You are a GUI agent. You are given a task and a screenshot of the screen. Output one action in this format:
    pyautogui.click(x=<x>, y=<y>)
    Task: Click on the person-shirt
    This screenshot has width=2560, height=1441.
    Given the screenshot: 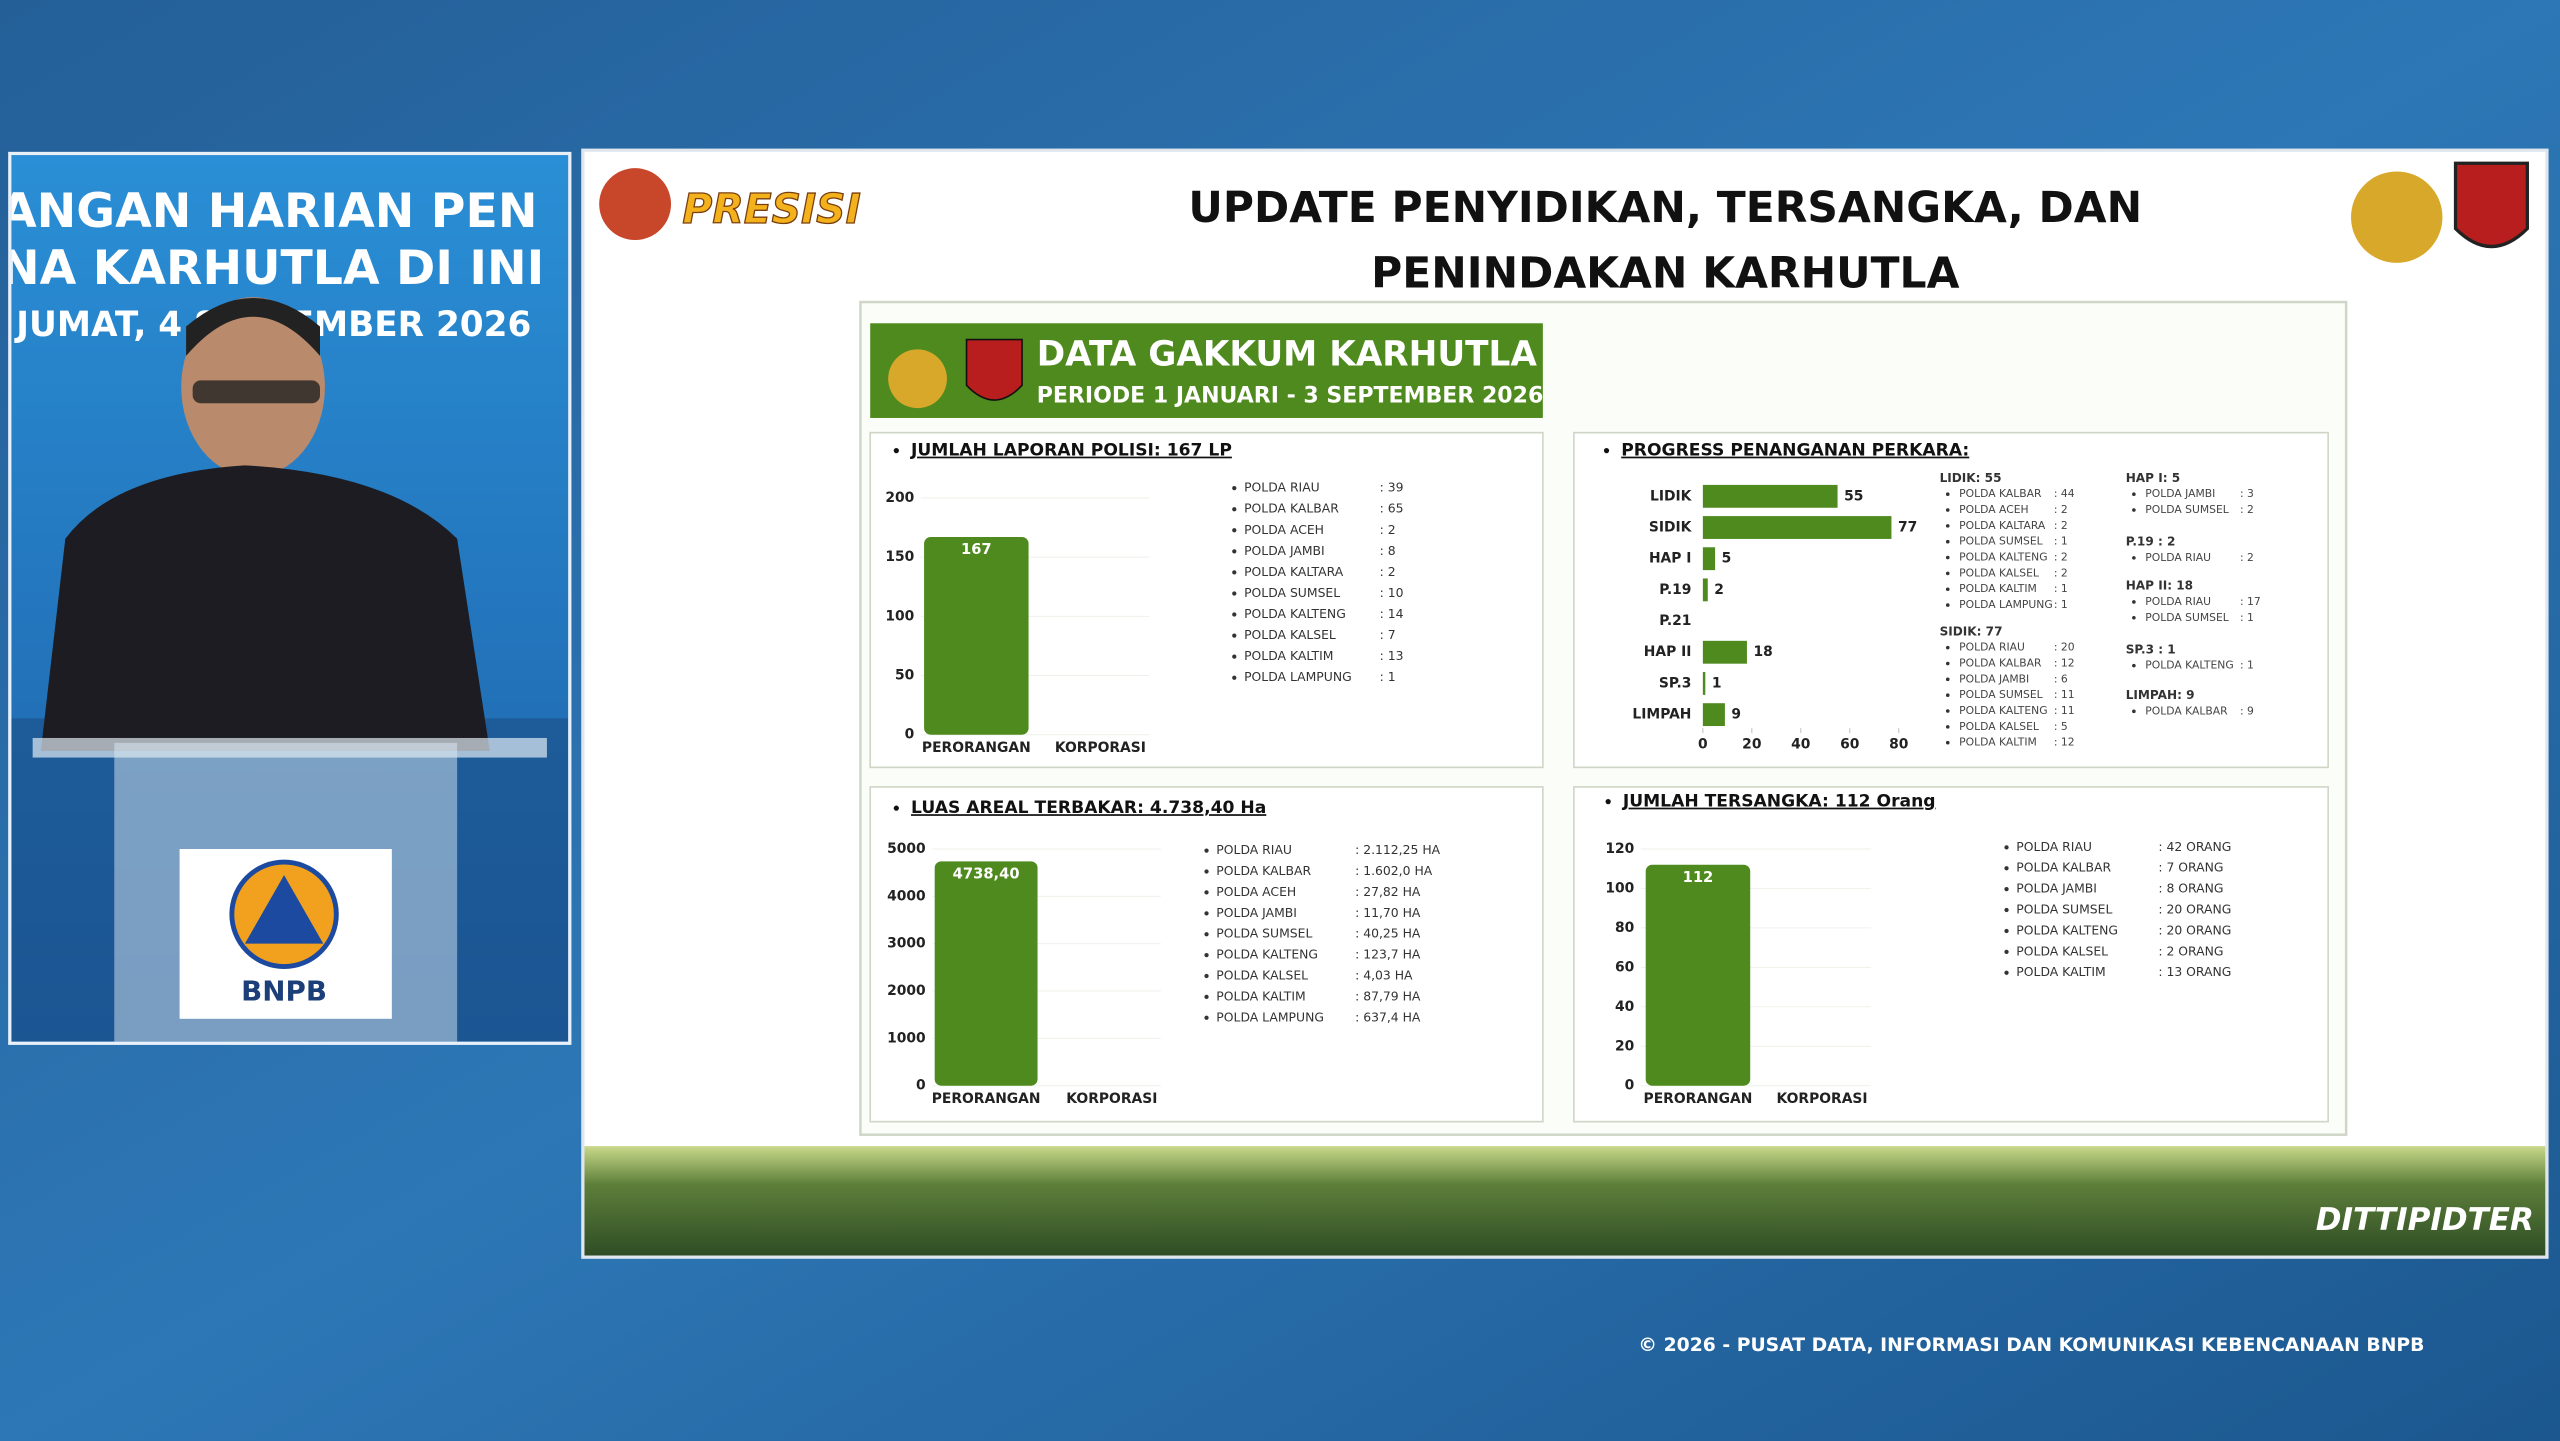 What is the action you would take?
    pyautogui.click(x=265, y=608)
    